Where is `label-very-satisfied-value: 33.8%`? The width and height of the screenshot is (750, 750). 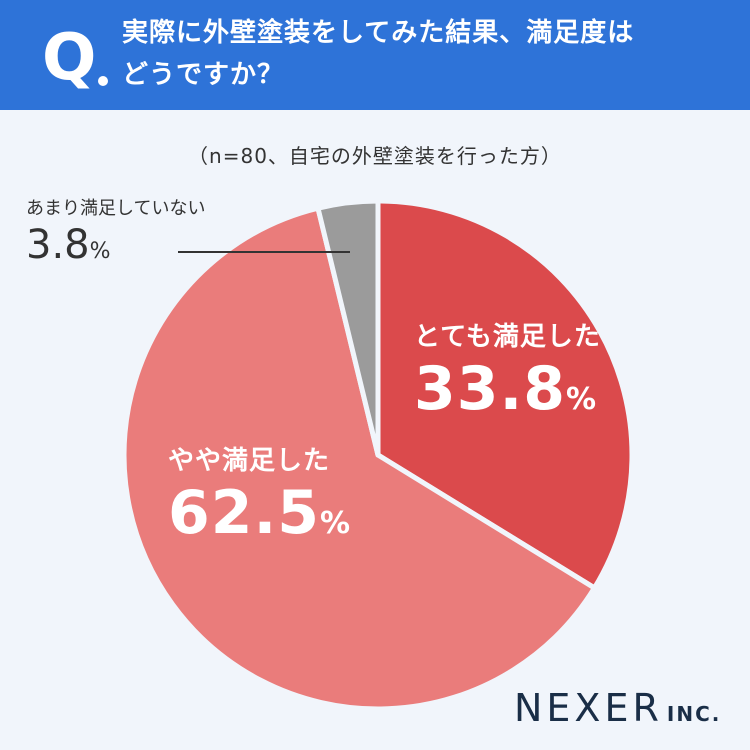
label-very-satisfied-value: 33.8% is located at coordinates (507, 394).